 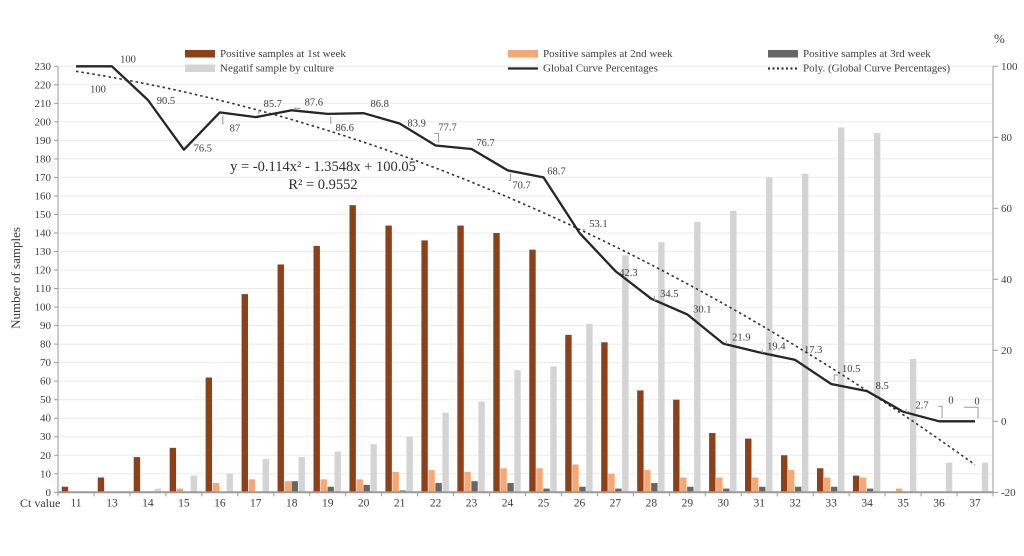 What do you see at coordinates (472, 503) in the screenshot?
I see `x-tick-label: 23` at bounding box center [472, 503].